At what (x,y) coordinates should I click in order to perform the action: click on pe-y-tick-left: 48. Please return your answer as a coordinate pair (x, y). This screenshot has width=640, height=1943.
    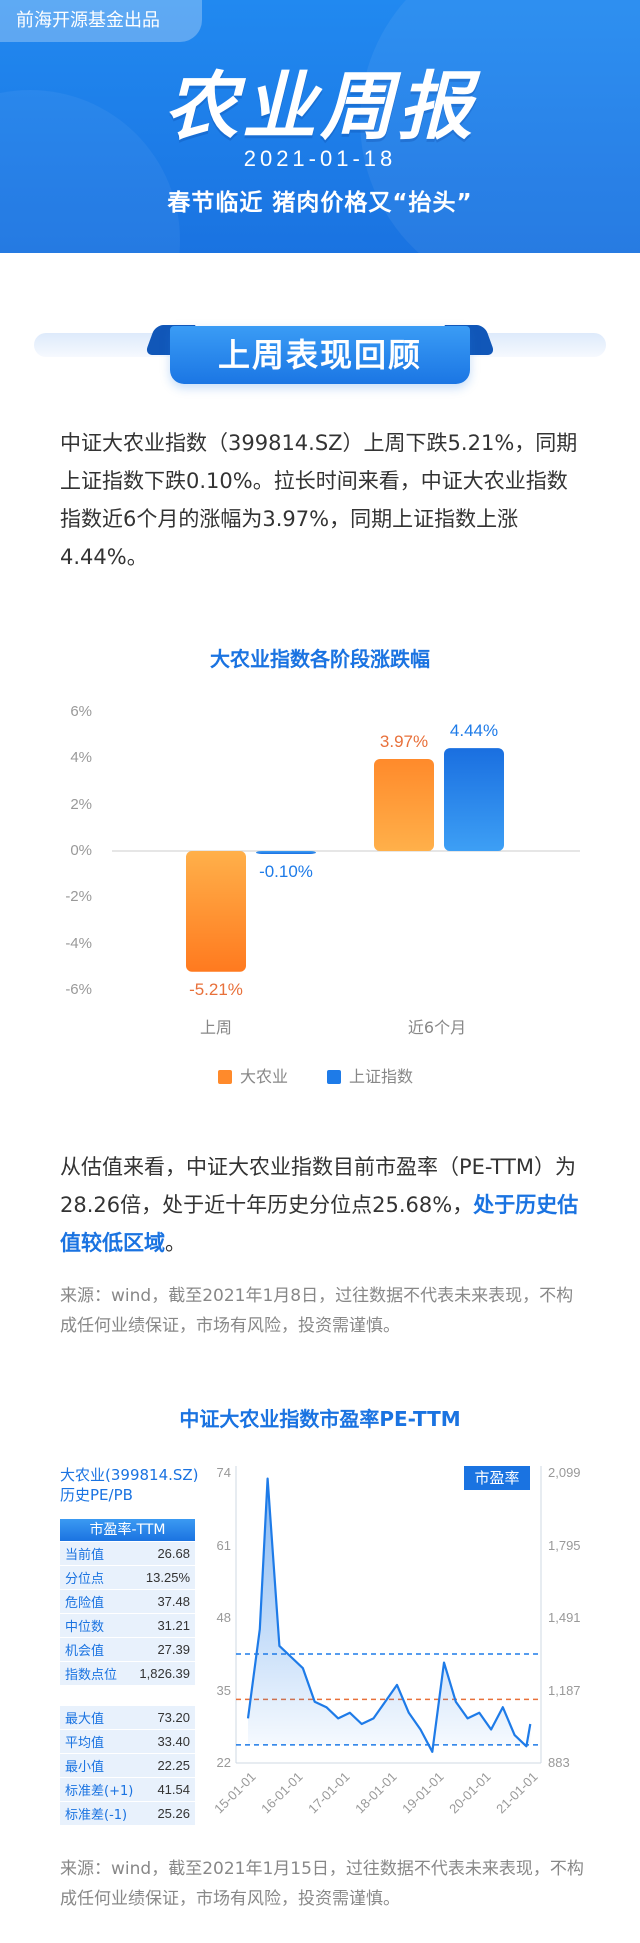
    Looking at the image, I should click on (223, 1617).